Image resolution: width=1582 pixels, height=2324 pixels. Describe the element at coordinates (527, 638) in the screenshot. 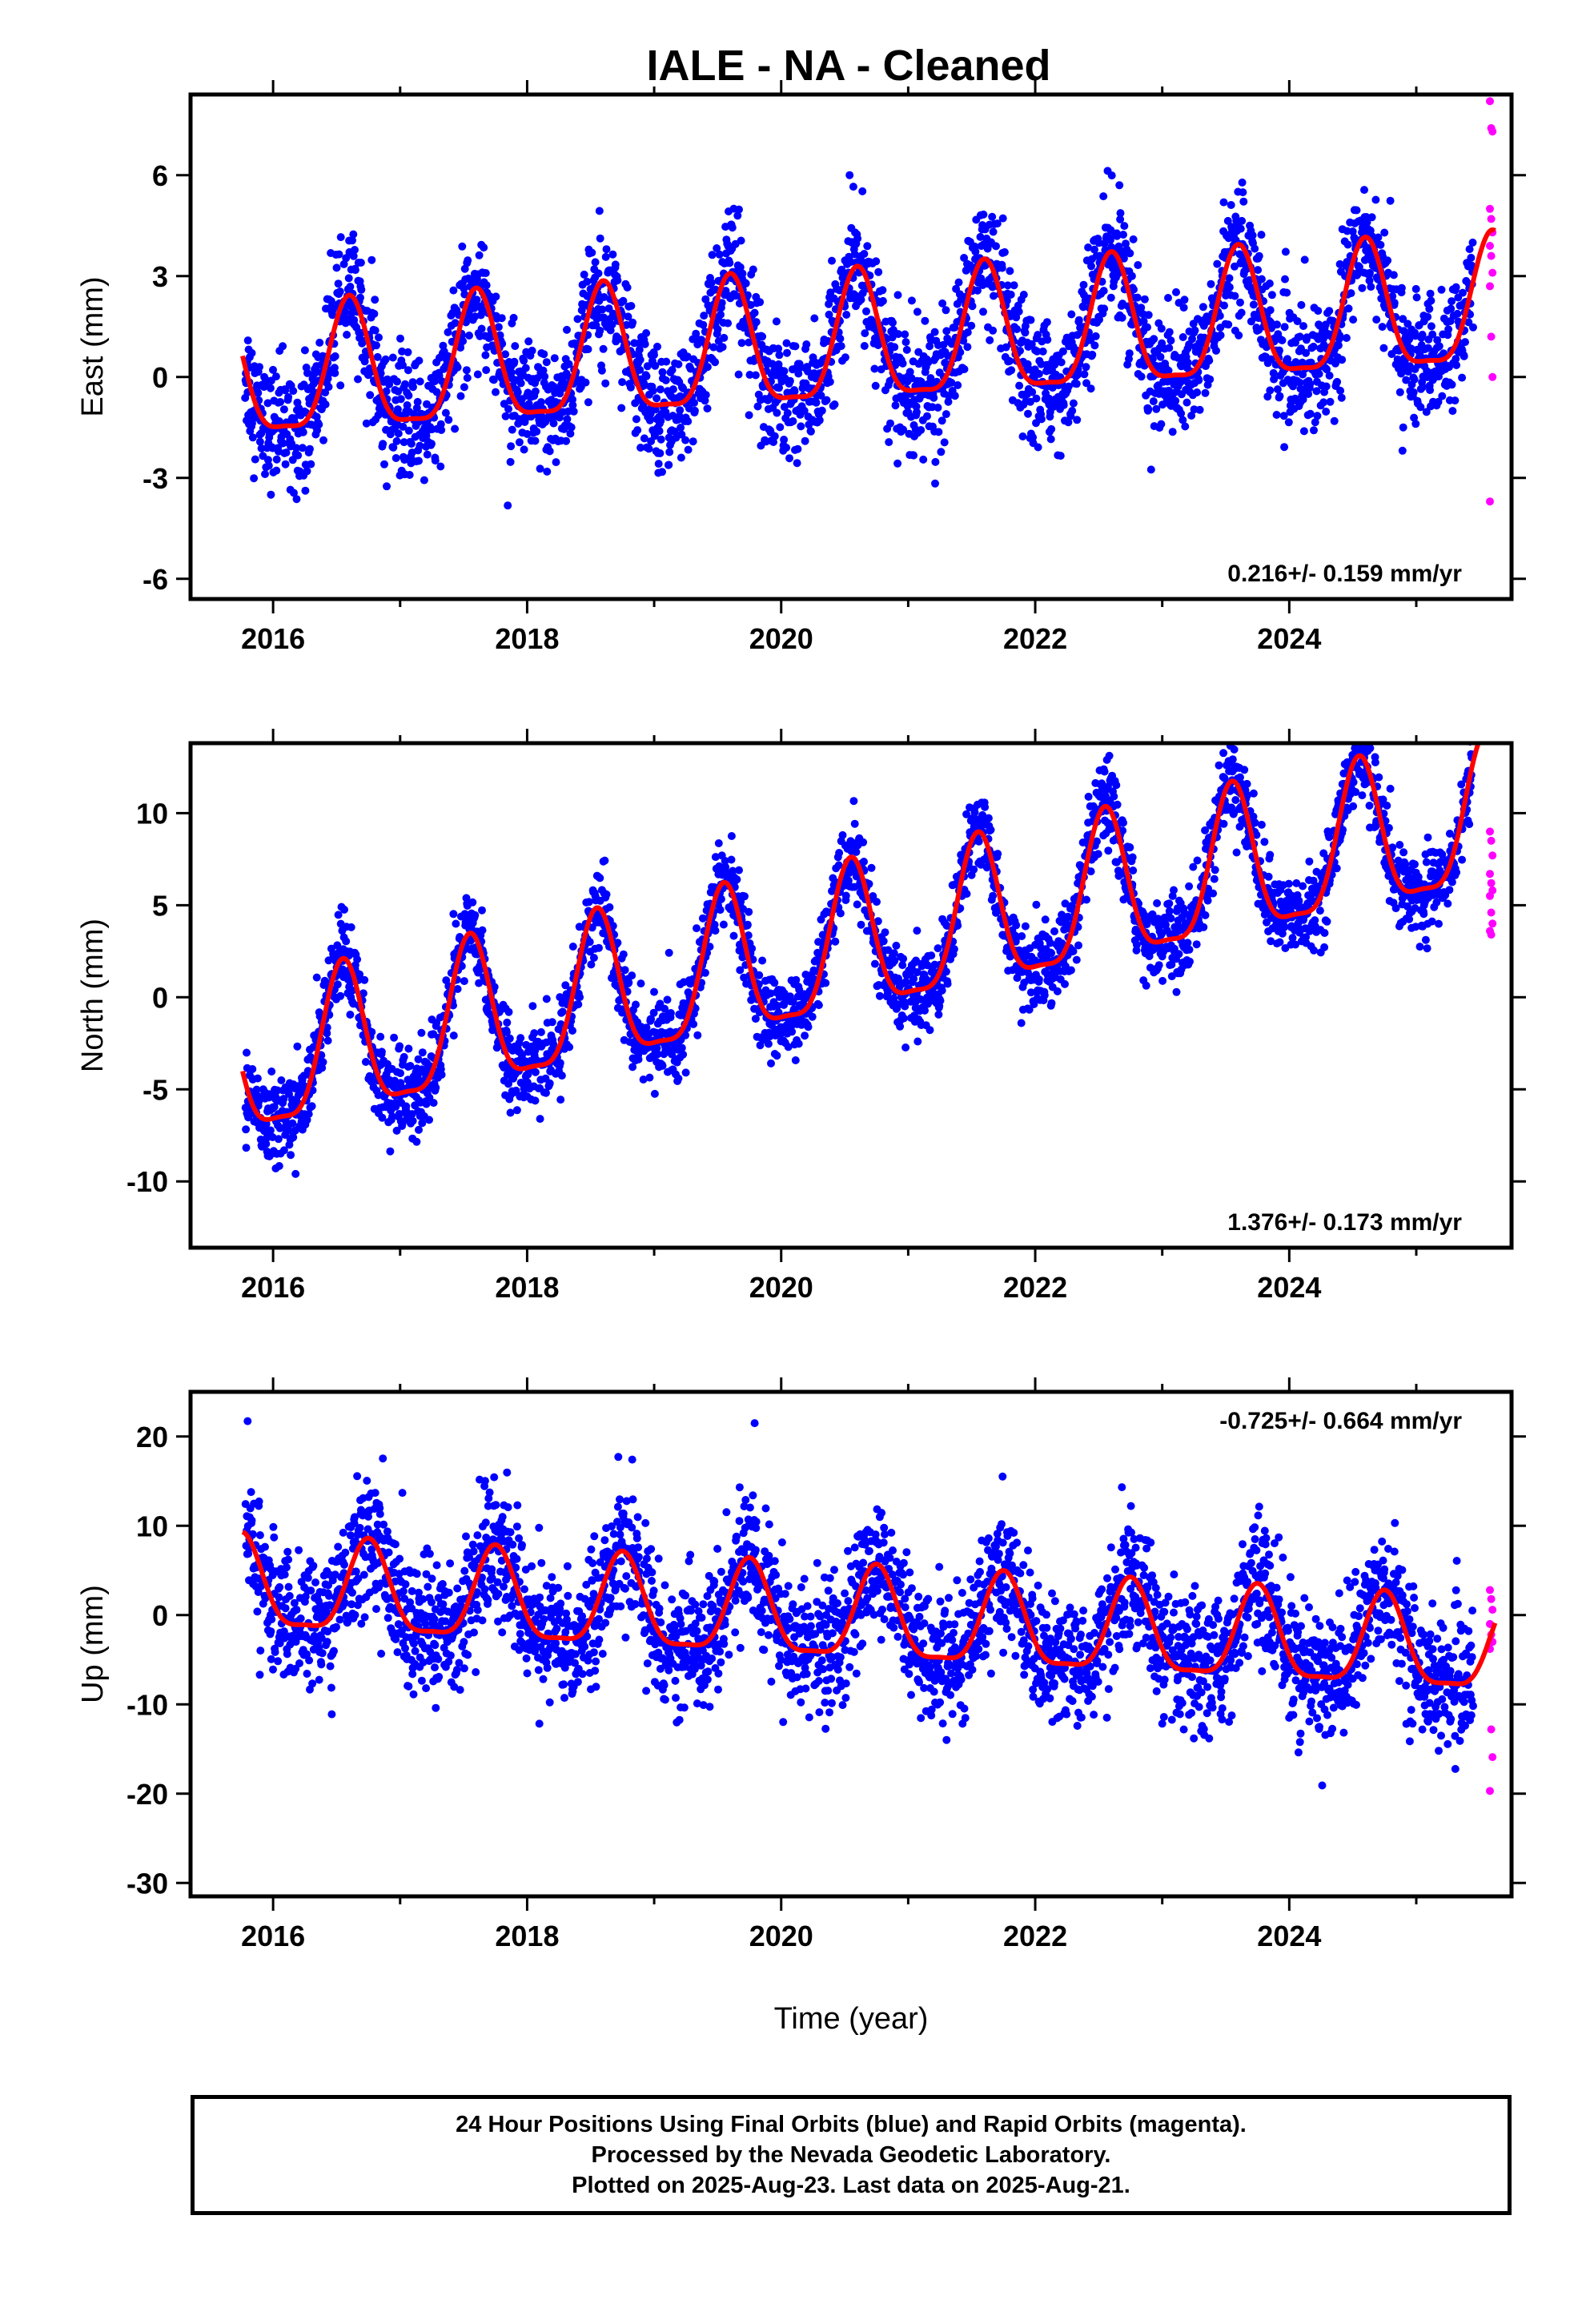

I see `x-tick-label: 2018` at that location.